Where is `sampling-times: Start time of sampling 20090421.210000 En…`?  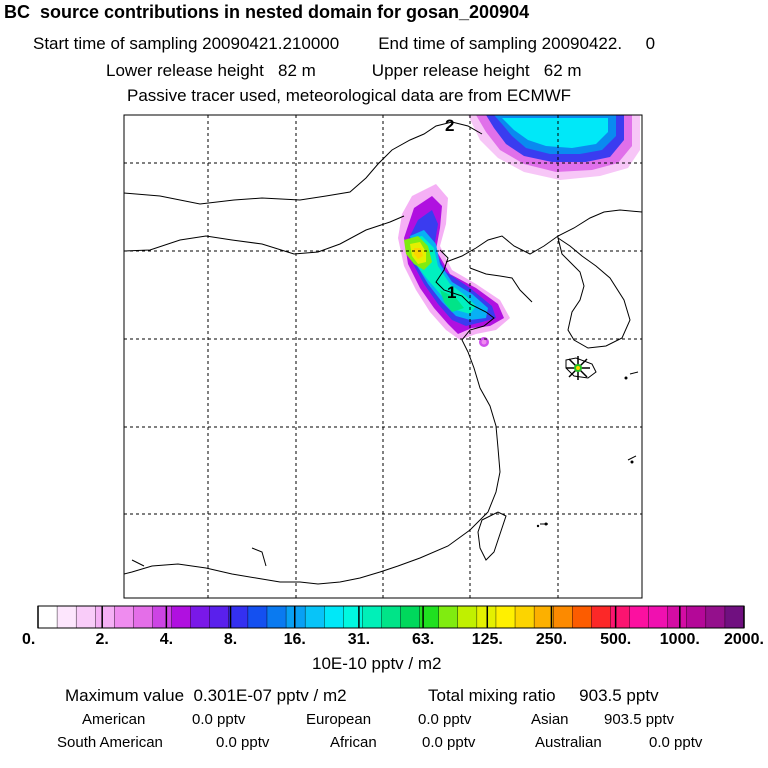
sampling-times: Start time of sampling 20090421.210000 En… is located at coordinates (344, 44).